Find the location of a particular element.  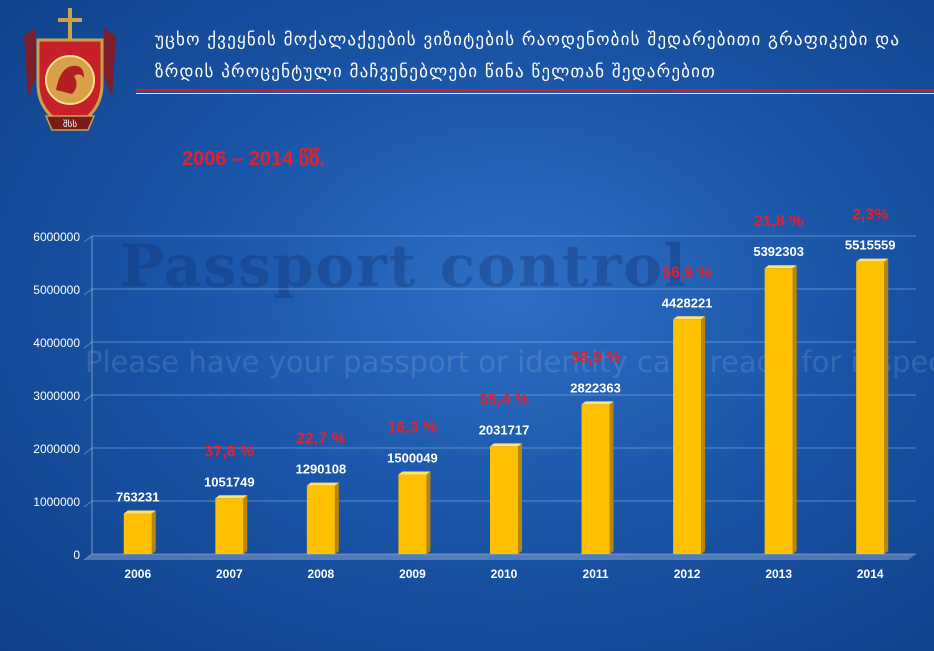

x-tick-label: 2010 is located at coordinates (504, 574).